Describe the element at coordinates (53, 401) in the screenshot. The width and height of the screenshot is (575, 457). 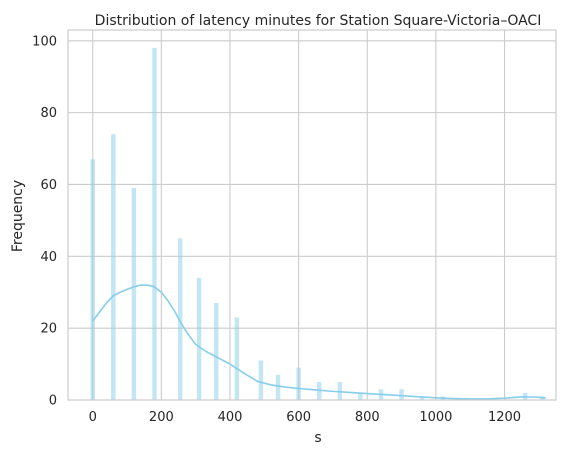
I see `y-tick-label: 0` at that location.